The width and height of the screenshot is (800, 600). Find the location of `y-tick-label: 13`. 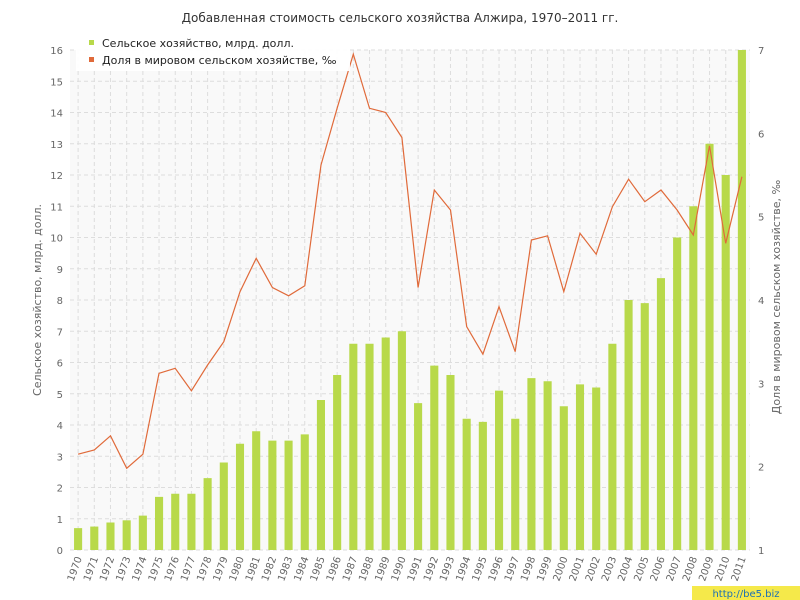

y-tick-label: 13 is located at coordinates (56, 145).